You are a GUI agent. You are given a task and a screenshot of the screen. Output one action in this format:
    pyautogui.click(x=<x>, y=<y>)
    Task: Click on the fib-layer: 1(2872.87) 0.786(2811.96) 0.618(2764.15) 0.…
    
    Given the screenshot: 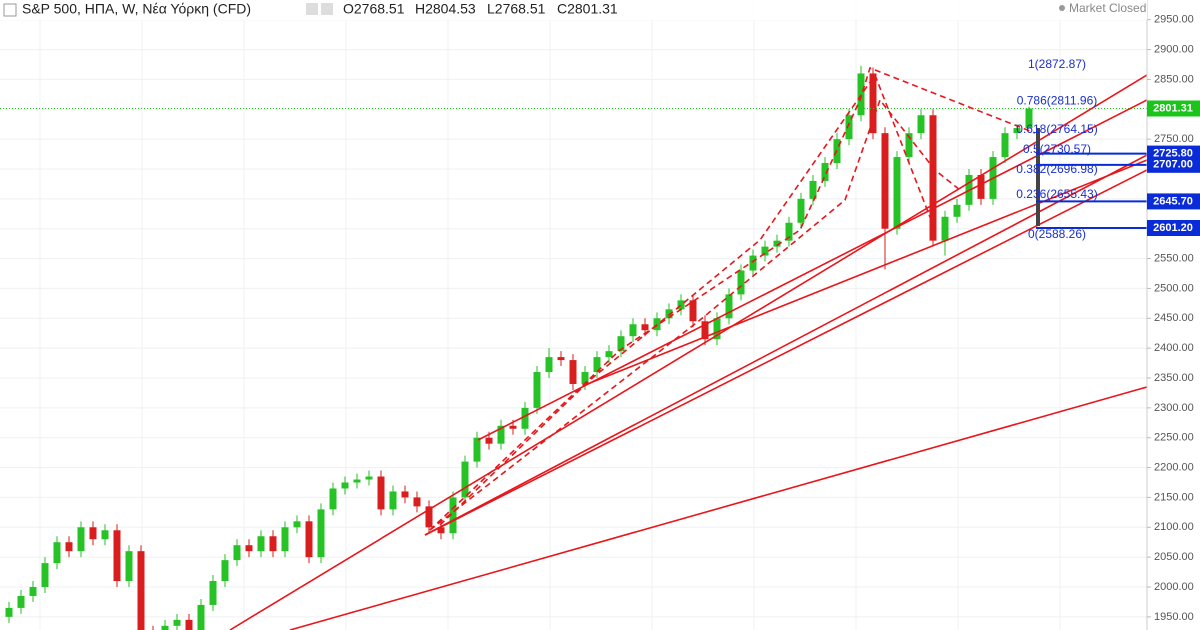 What is the action you would take?
    pyautogui.click(x=1081, y=149)
    